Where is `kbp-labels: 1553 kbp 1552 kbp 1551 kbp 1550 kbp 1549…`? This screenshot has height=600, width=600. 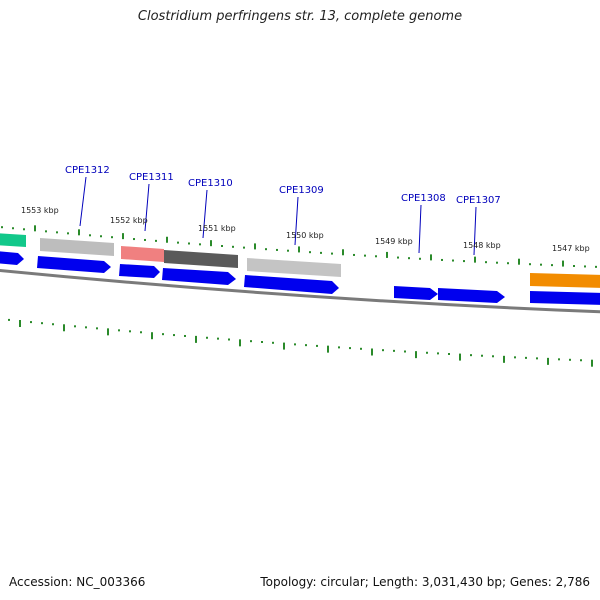
kbp-labels: 1553 kbp 1552 kbp 1551 kbp 1550 kbp 1549… is located at coordinates (305, 229).